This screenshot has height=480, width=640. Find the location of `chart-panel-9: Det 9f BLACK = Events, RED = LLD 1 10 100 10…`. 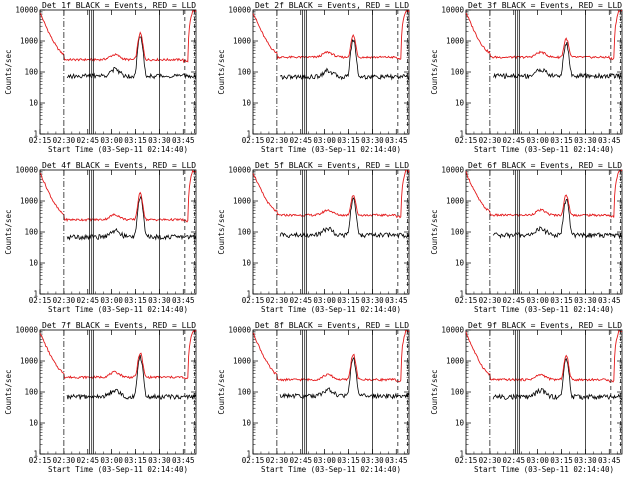

chart-panel-9: Det 9f BLACK = Events, RED = LLD 1 10 100 10… is located at coordinates (526, 397).